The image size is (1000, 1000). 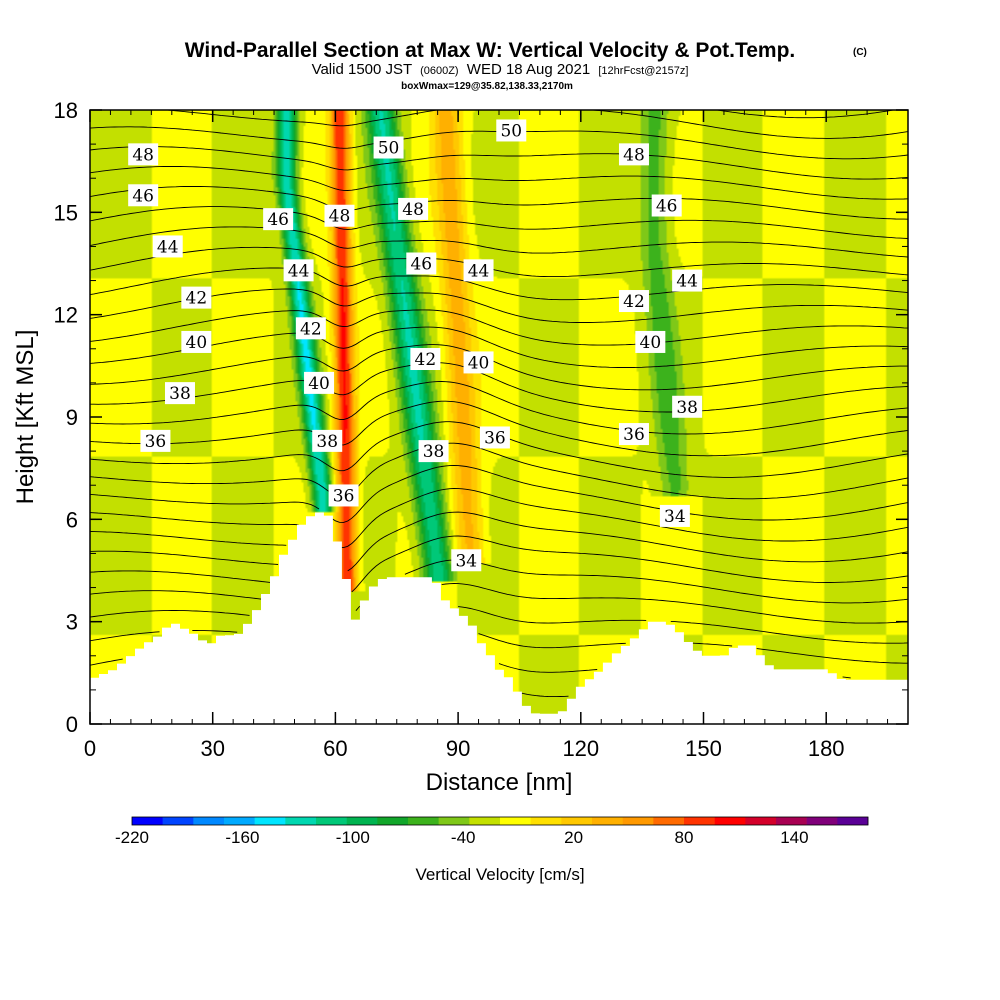 What do you see at coordinates (492, 831) in the screenshot?
I see `colorbar: -220 -160 -100 -40 20 80 140` at bounding box center [492, 831].